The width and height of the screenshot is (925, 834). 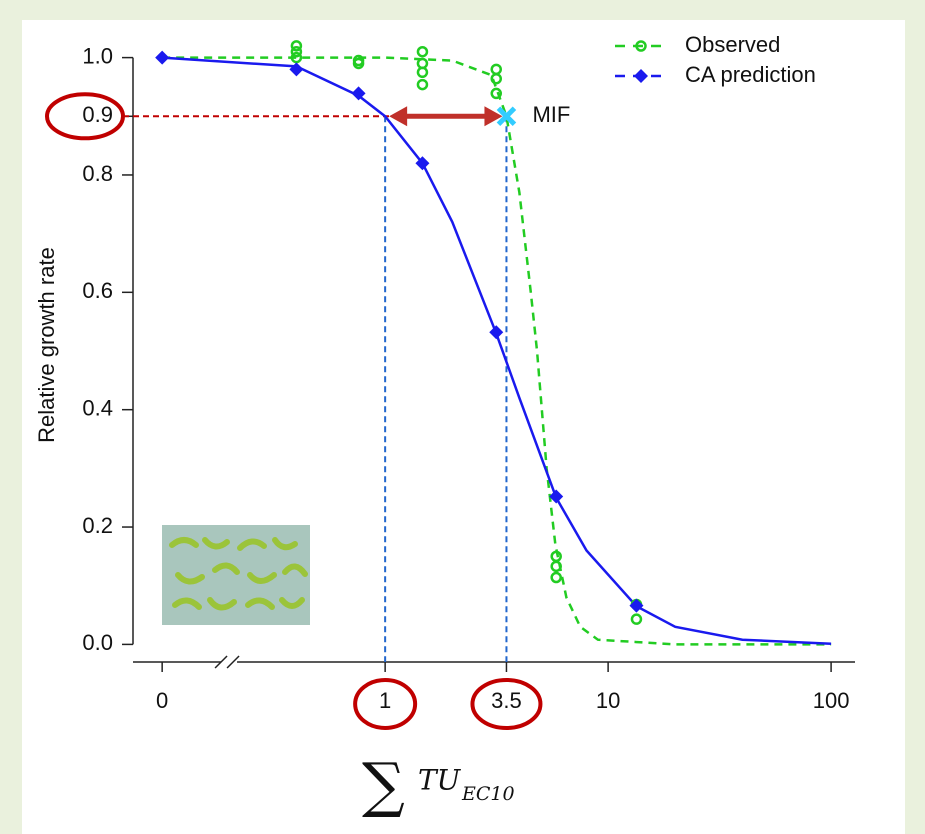 What do you see at coordinates (97, 114) in the screenshot?
I see `y-tick-label: 0.9` at bounding box center [97, 114].